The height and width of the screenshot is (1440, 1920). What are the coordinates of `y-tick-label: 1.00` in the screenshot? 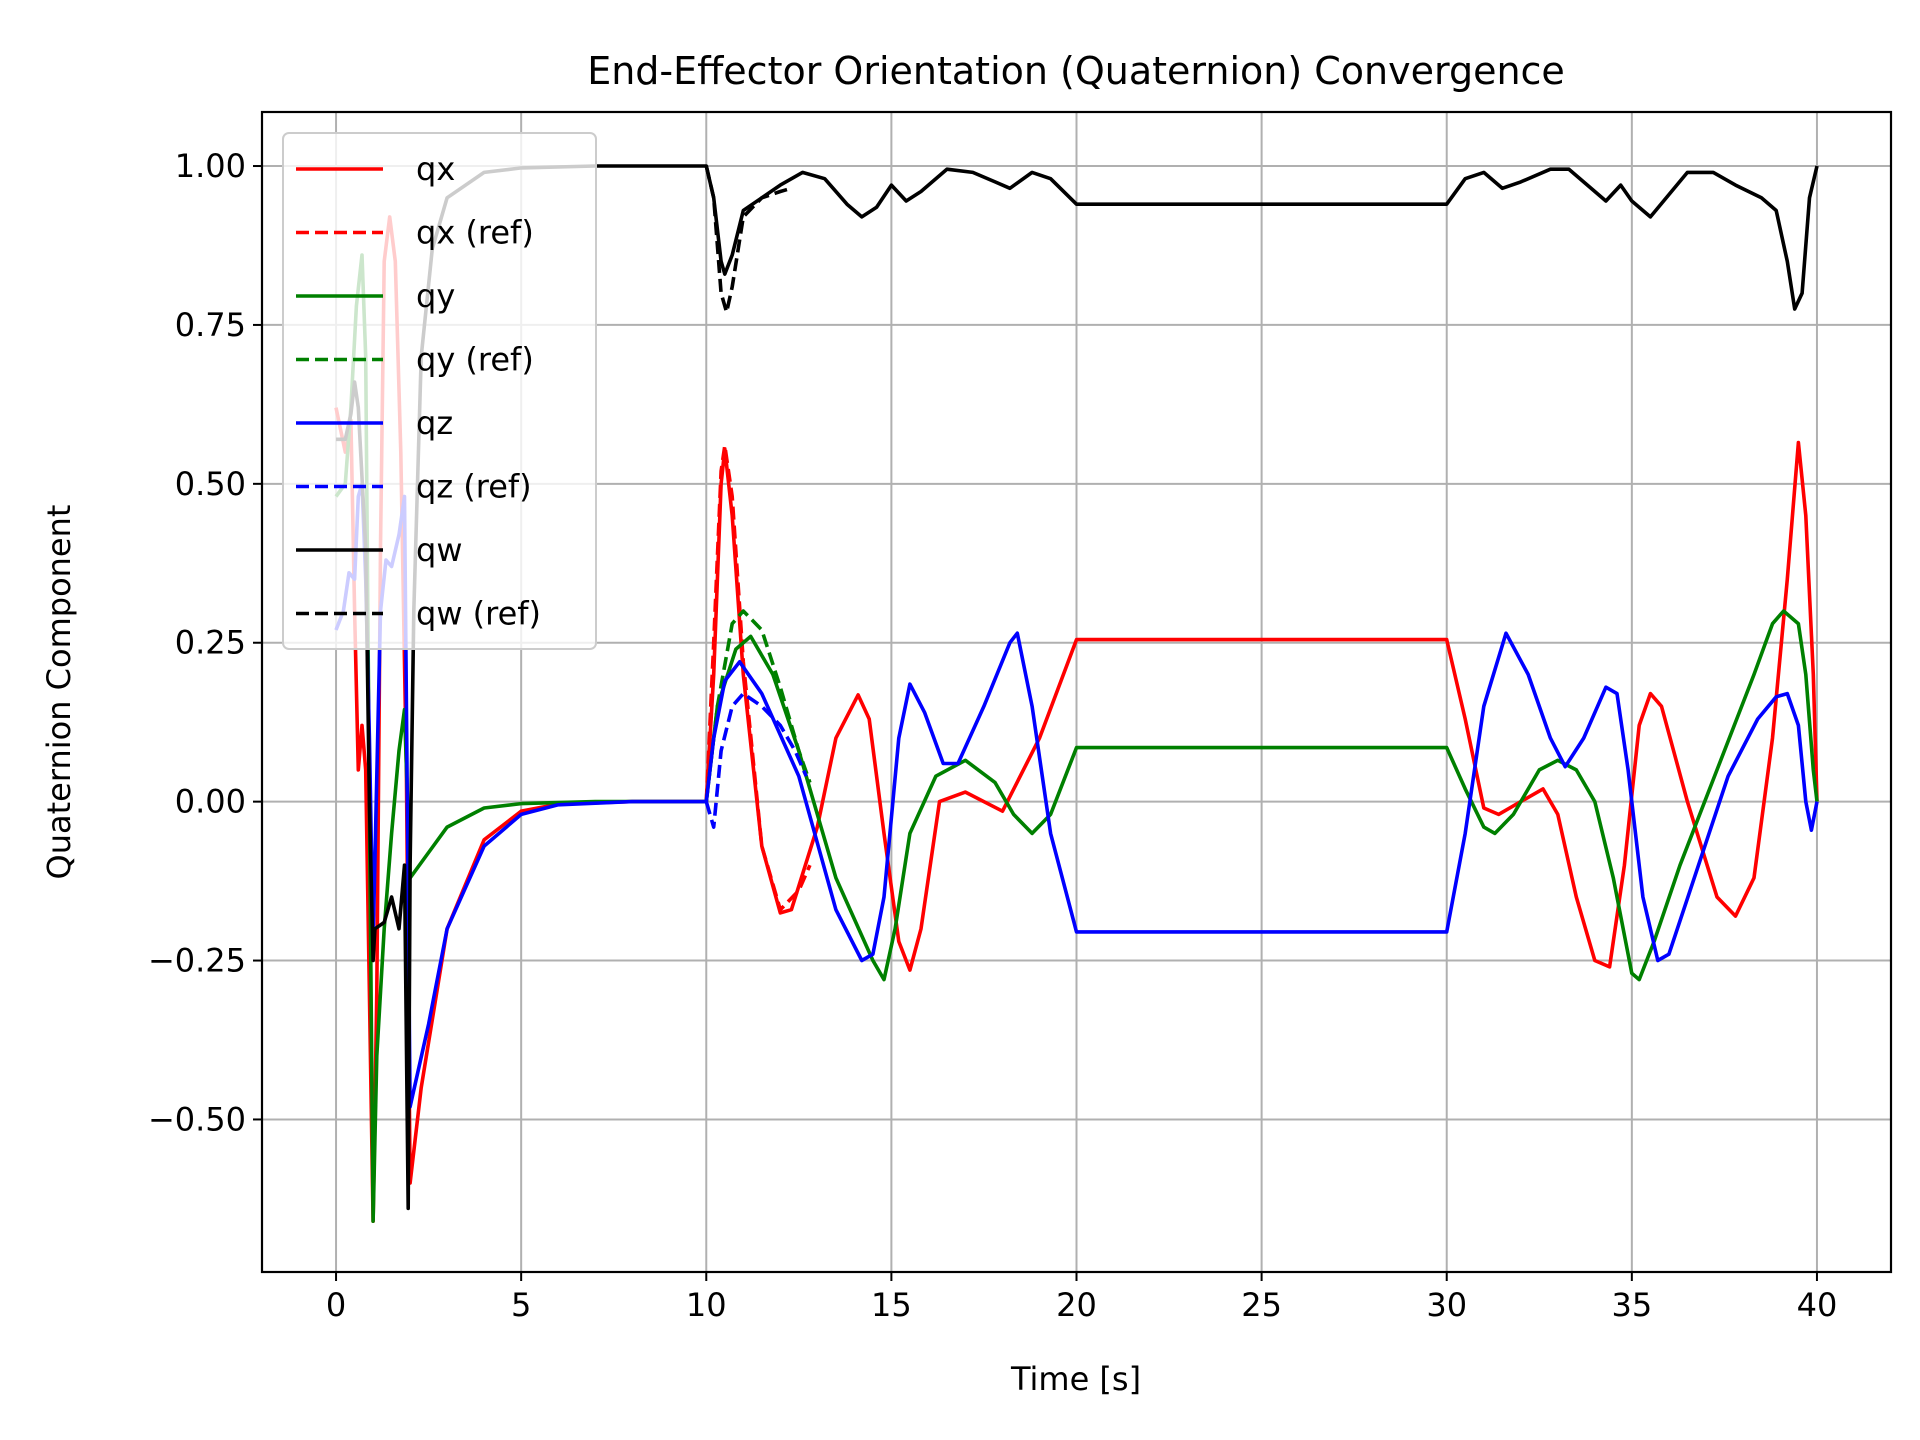 It's located at (210, 166).